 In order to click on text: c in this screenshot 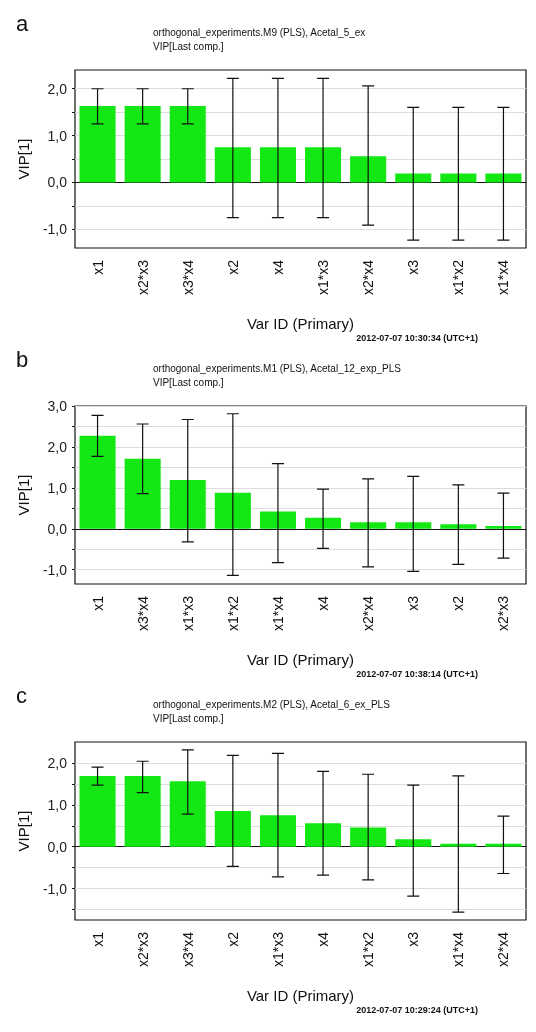, I will do `click(21, 695)`.